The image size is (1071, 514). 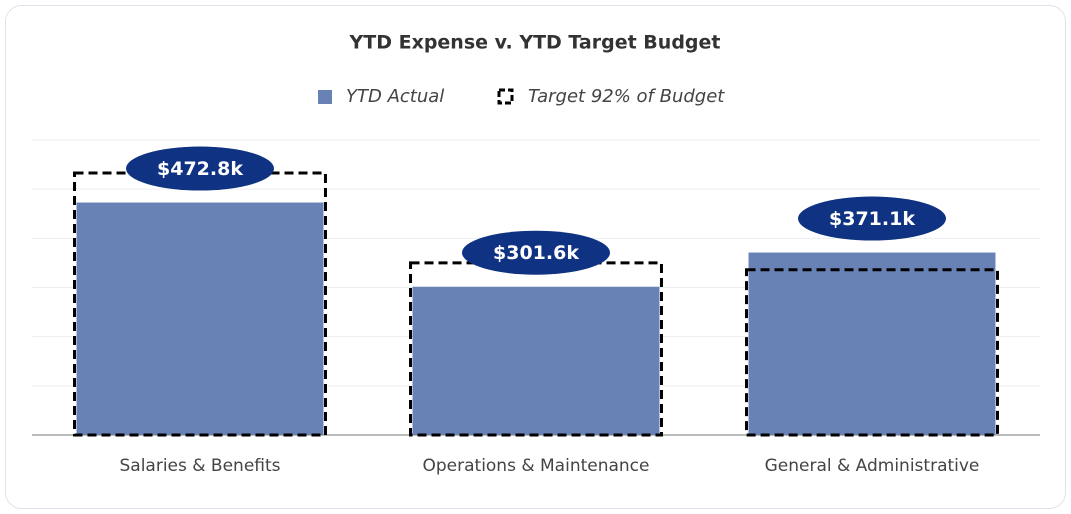 I want to click on legend-label: YTD Actual, so click(x=395, y=96).